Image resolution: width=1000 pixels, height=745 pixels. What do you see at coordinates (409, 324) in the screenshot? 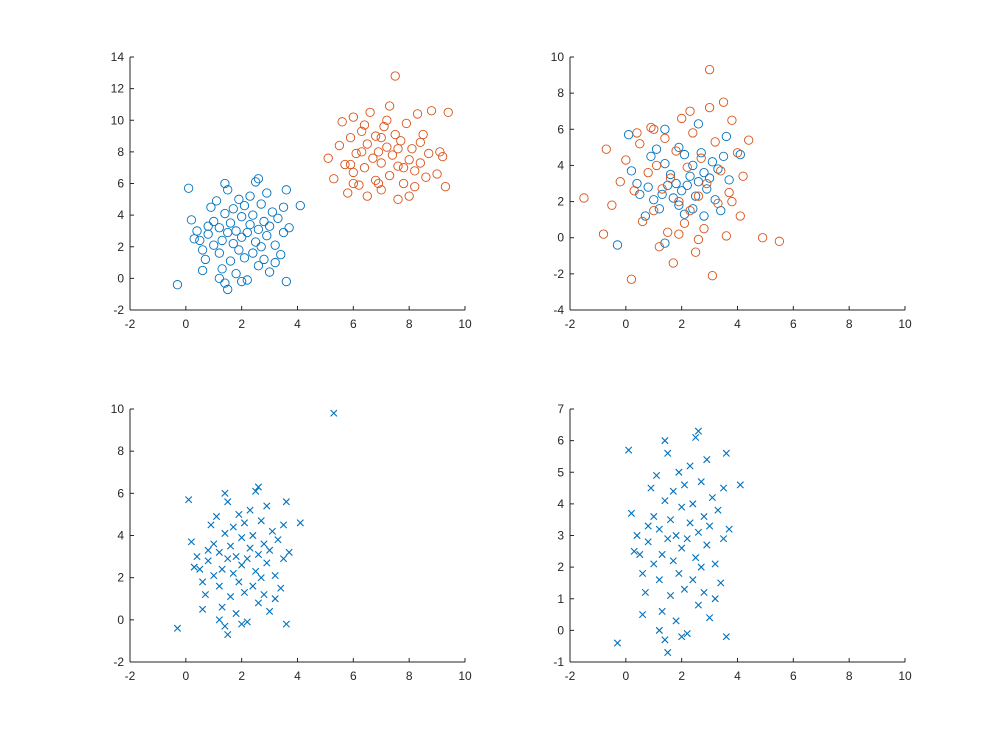
I see `x-tick-label: 8` at bounding box center [409, 324].